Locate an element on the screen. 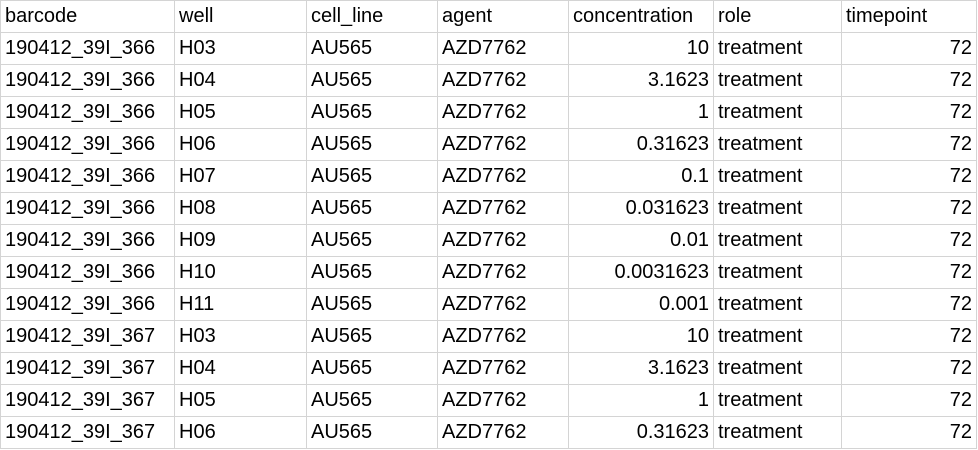  header-cell-concentration: concentration is located at coordinates (641, 16).